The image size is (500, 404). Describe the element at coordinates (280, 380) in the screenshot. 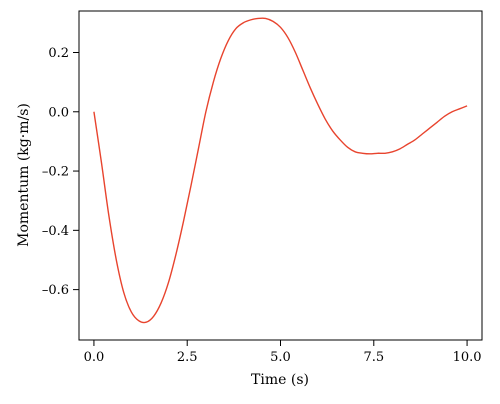

I see `x-axis-title: Time (s)` at that location.